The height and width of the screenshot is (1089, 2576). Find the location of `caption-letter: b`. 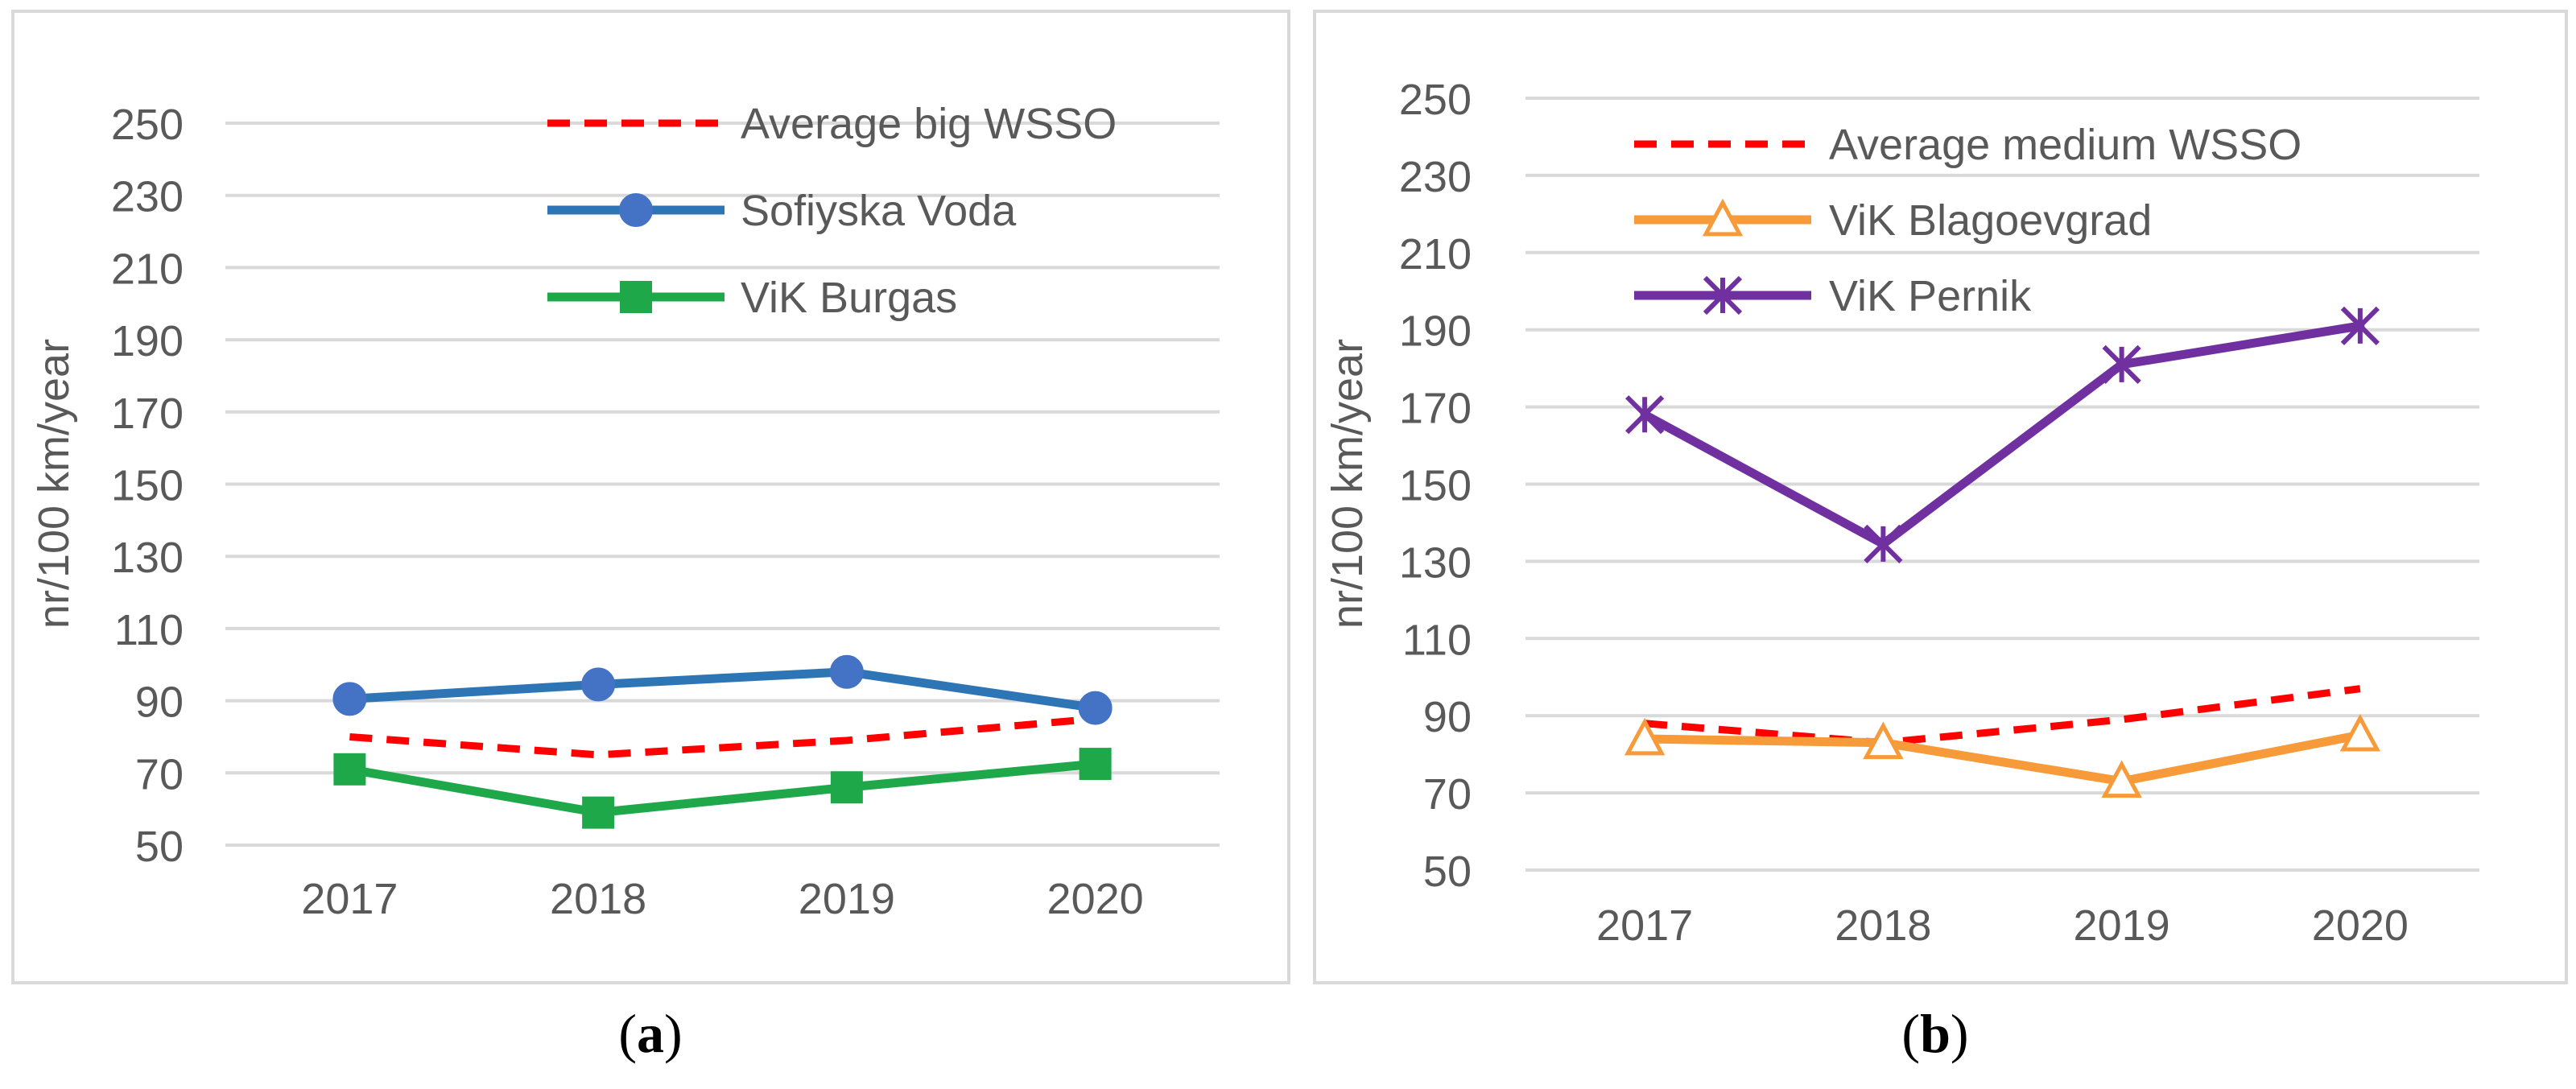

caption-letter: b is located at coordinates (1935, 1033).